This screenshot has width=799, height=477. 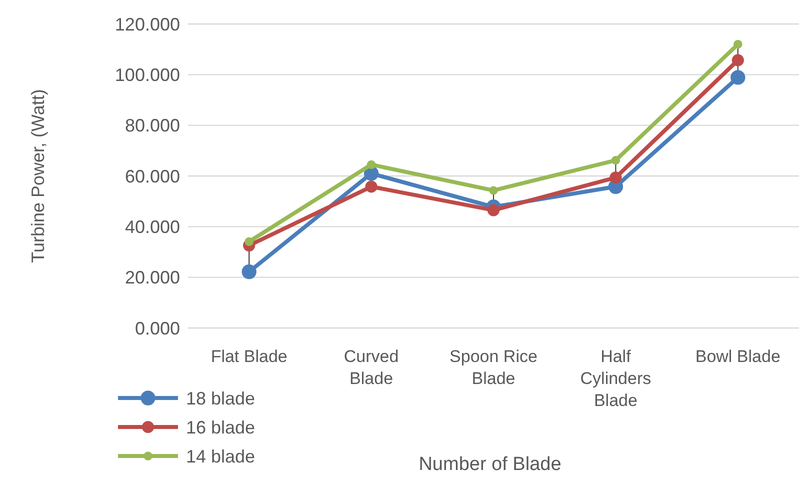 What do you see at coordinates (221, 398) in the screenshot?
I see `legend-label: 18 blade` at bounding box center [221, 398].